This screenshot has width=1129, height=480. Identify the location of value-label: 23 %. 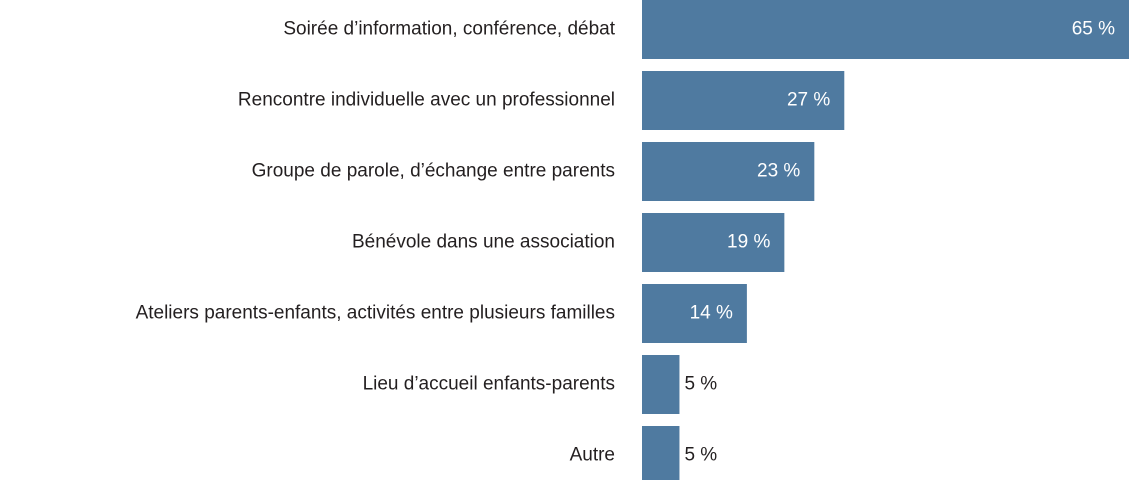
(778, 171).